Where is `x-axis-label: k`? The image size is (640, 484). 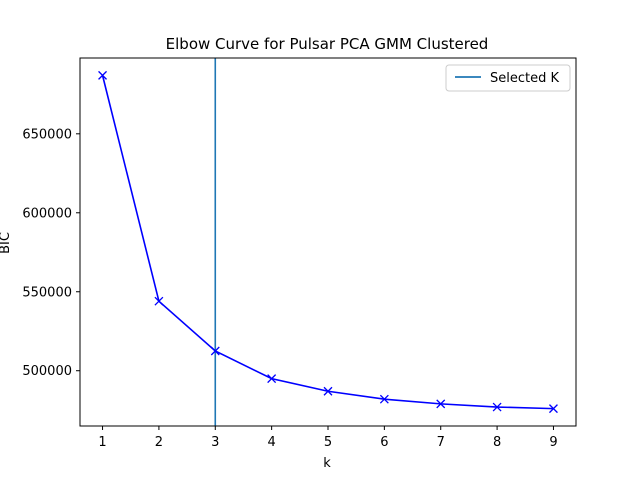
x-axis-label: k is located at coordinates (327, 463).